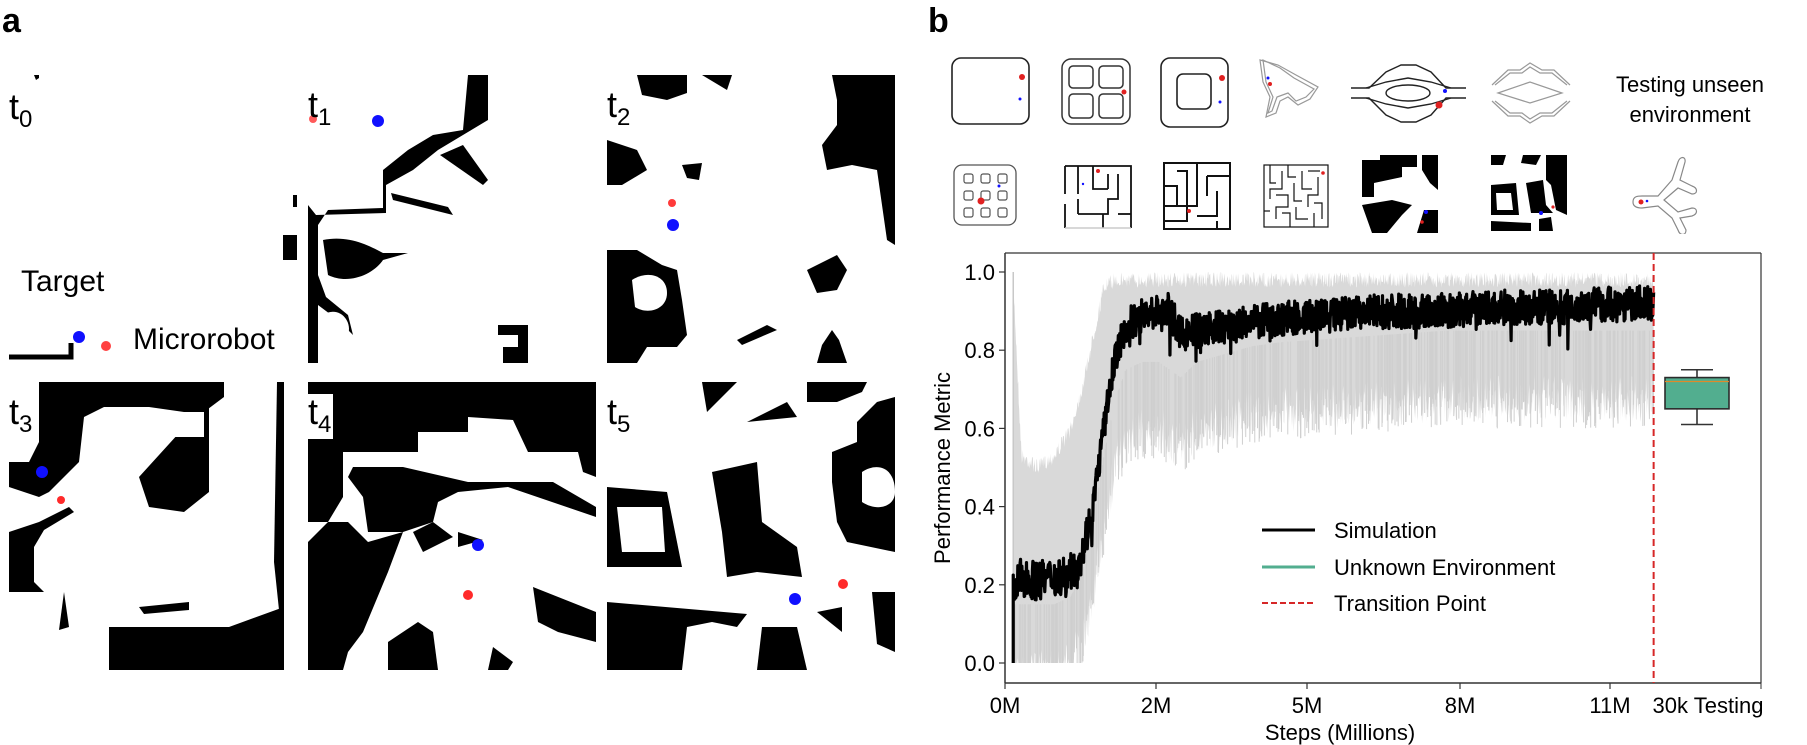  What do you see at coordinates (1444, 567) in the screenshot?
I see `legend-unknown-env-label: Unknown Environment` at bounding box center [1444, 567].